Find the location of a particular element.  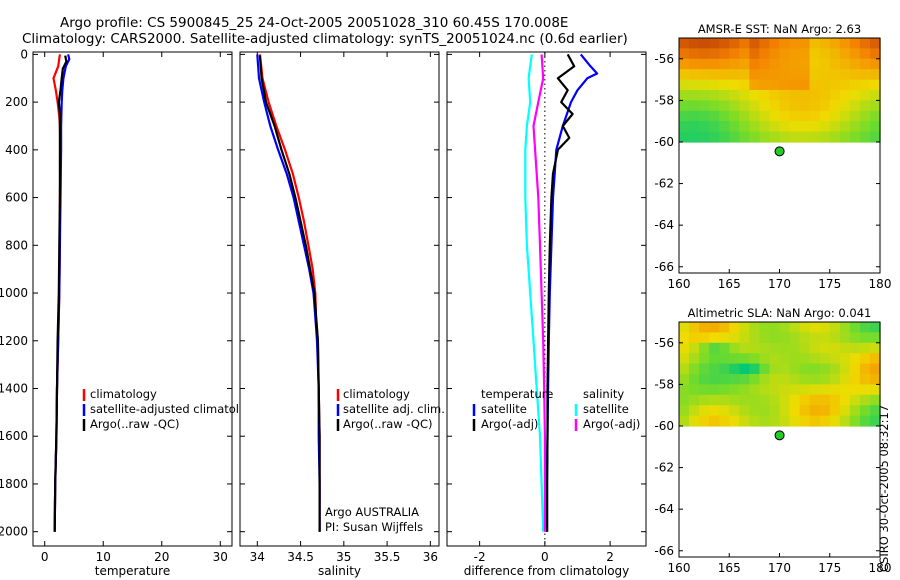

y-tick-label: -66 is located at coordinates (664, 551).